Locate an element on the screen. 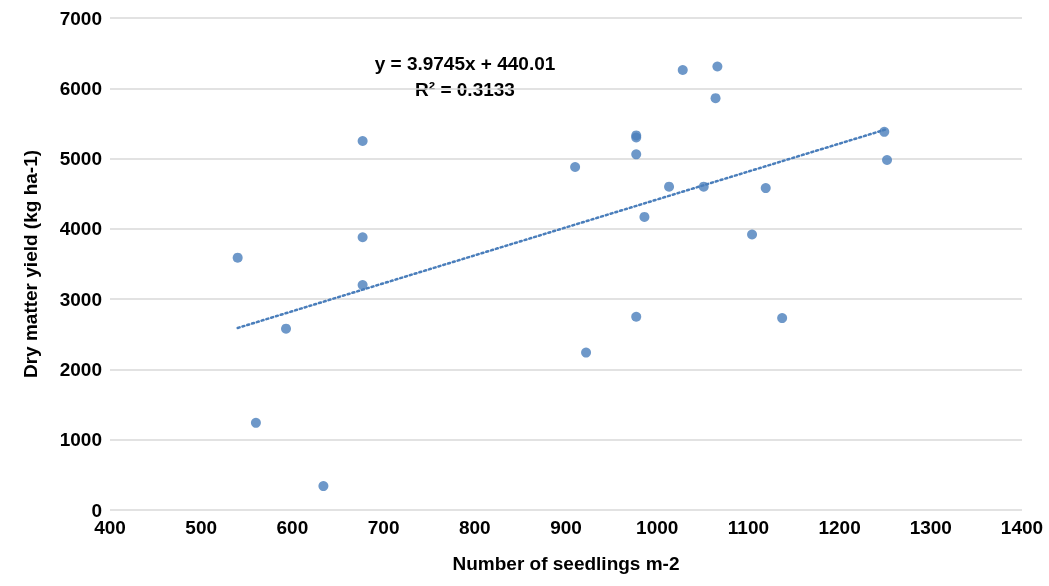 Image resolution: width=1049 pixels, height=586 pixels. y-tick-label: 1000 is located at coordinates (80, 440).